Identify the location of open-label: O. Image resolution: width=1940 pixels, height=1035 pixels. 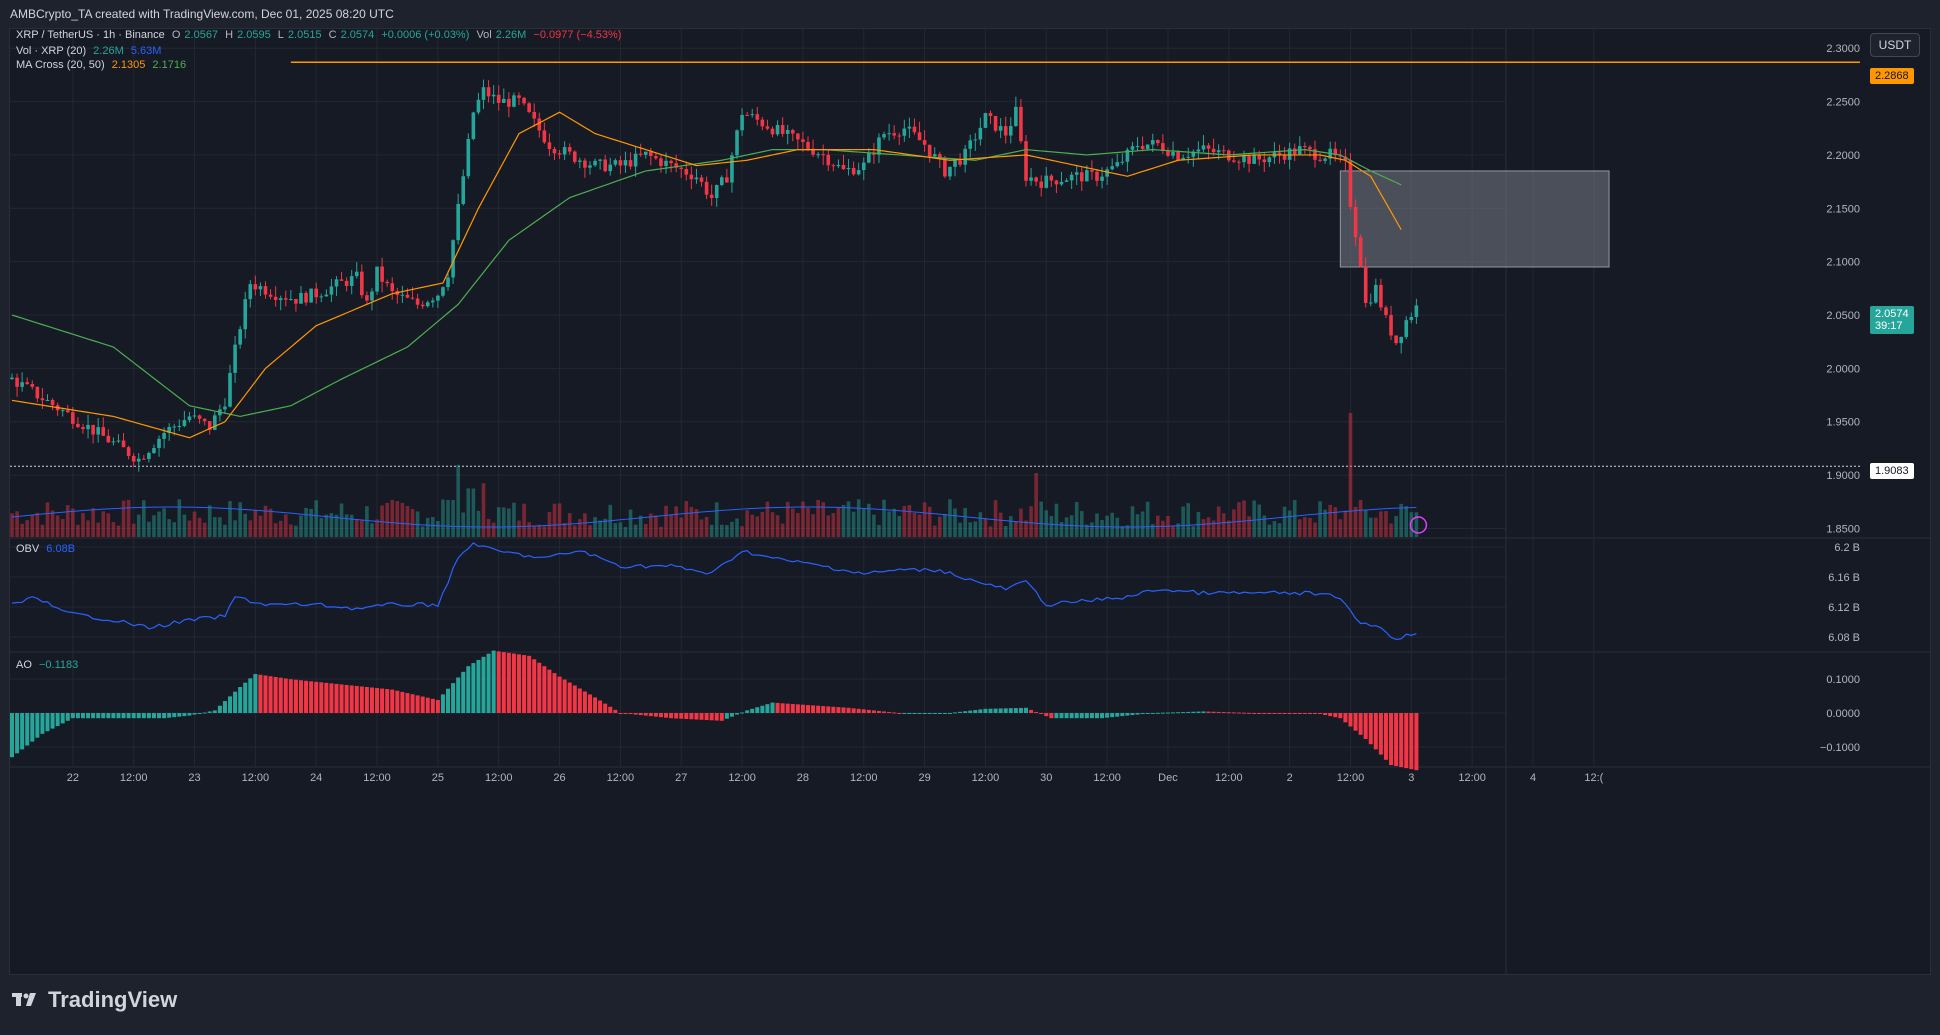
(176, 35).